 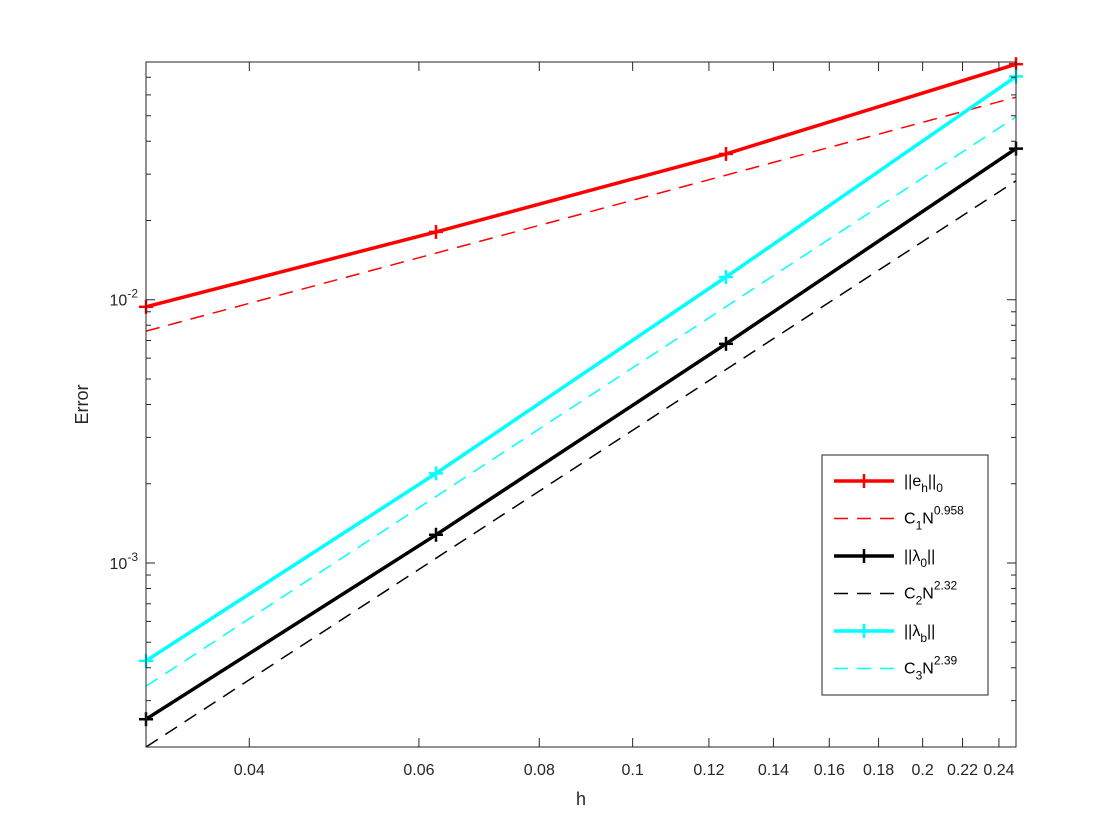 I want to click on legend-label-c1: C1N0.958, so click(x=934, y=518).